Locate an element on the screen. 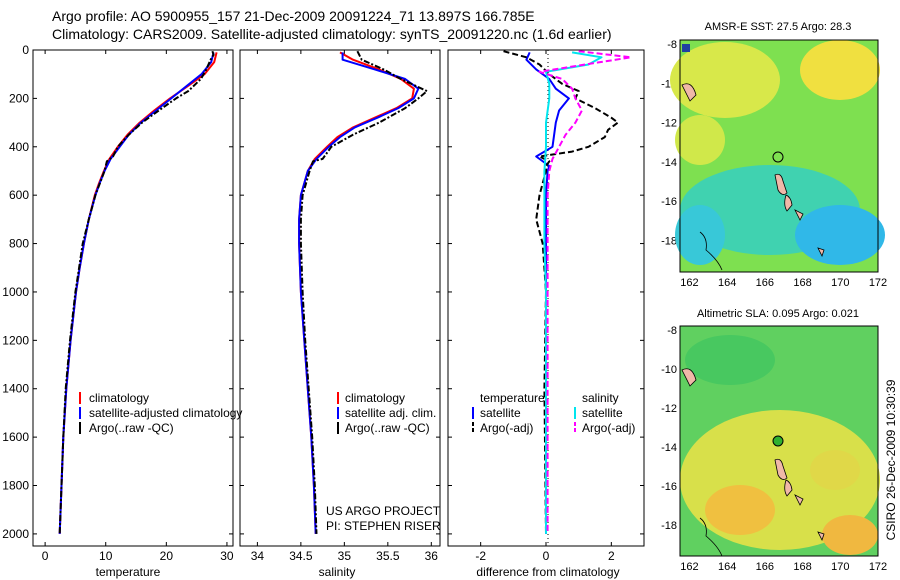  temperature-axis-label: temperature is located at coordinates (128, 572).